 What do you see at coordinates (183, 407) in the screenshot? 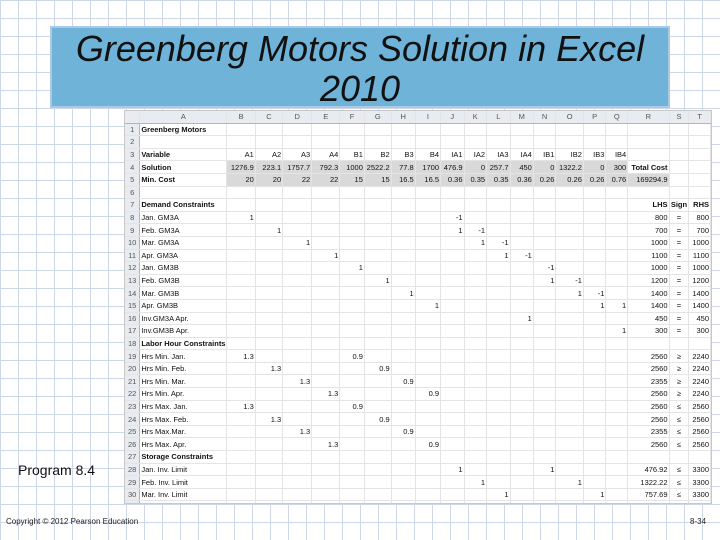
I see `cell: Hrs Max. Jan.` at bounding box center [183, 407].